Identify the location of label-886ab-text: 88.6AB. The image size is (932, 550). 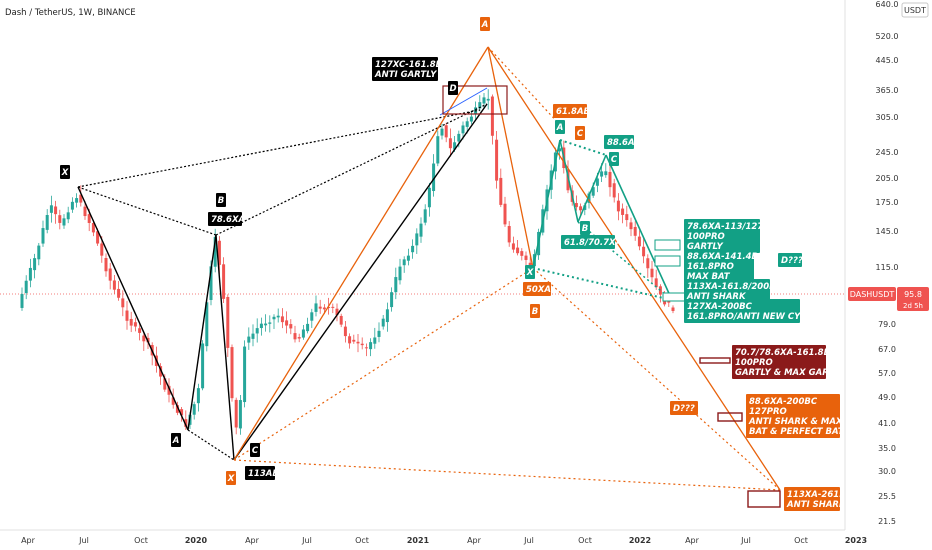
(624, 143).